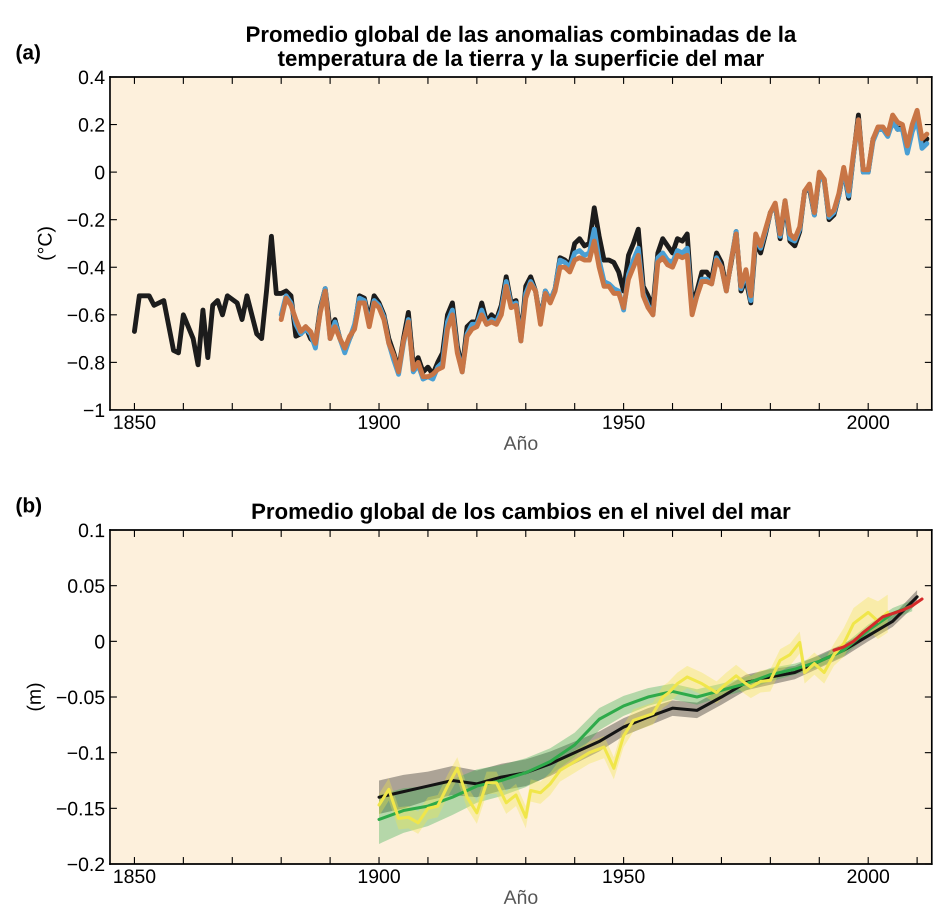  Describe the element at coordinates (29, 507) in the screenshot. I see `text: (b)` at that location.